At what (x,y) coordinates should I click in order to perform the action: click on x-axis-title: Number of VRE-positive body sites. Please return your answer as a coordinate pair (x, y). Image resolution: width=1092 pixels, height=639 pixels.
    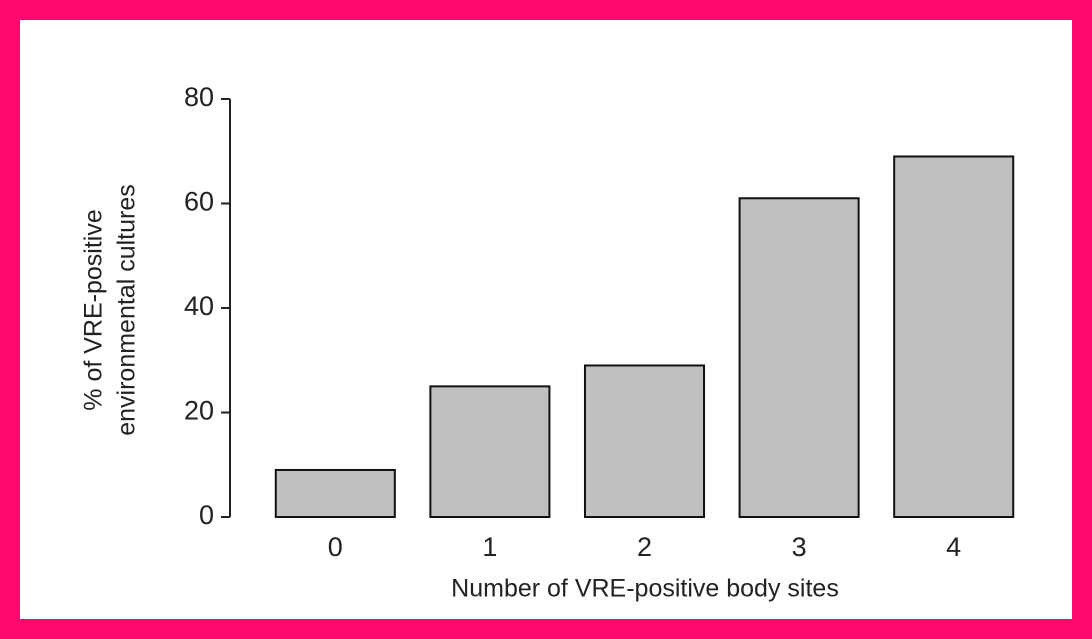
    Looking at the image, I should click on (645, 589).